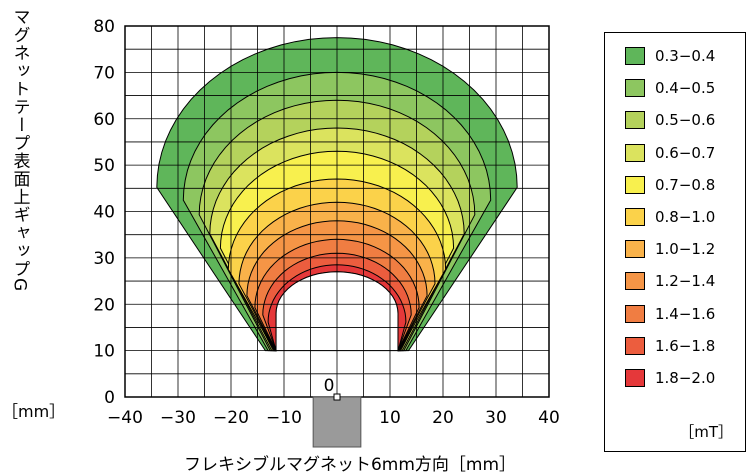  Describe the element at coordinates (104, 120) in the screenshot. I see `y-tick-label: 60` at that location.